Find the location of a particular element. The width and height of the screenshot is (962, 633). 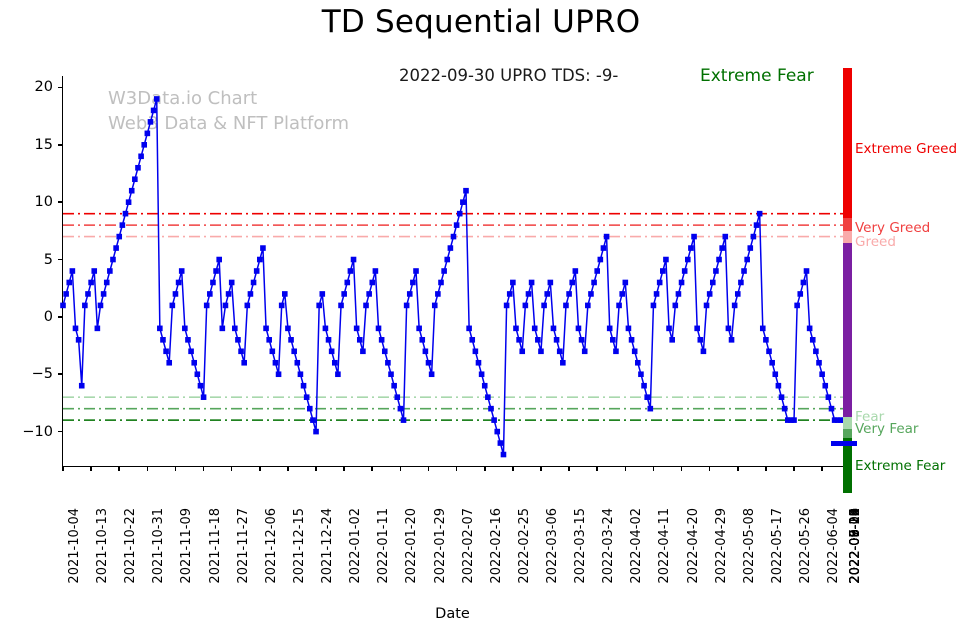

neutral-band is located at coordinates (847, 330).